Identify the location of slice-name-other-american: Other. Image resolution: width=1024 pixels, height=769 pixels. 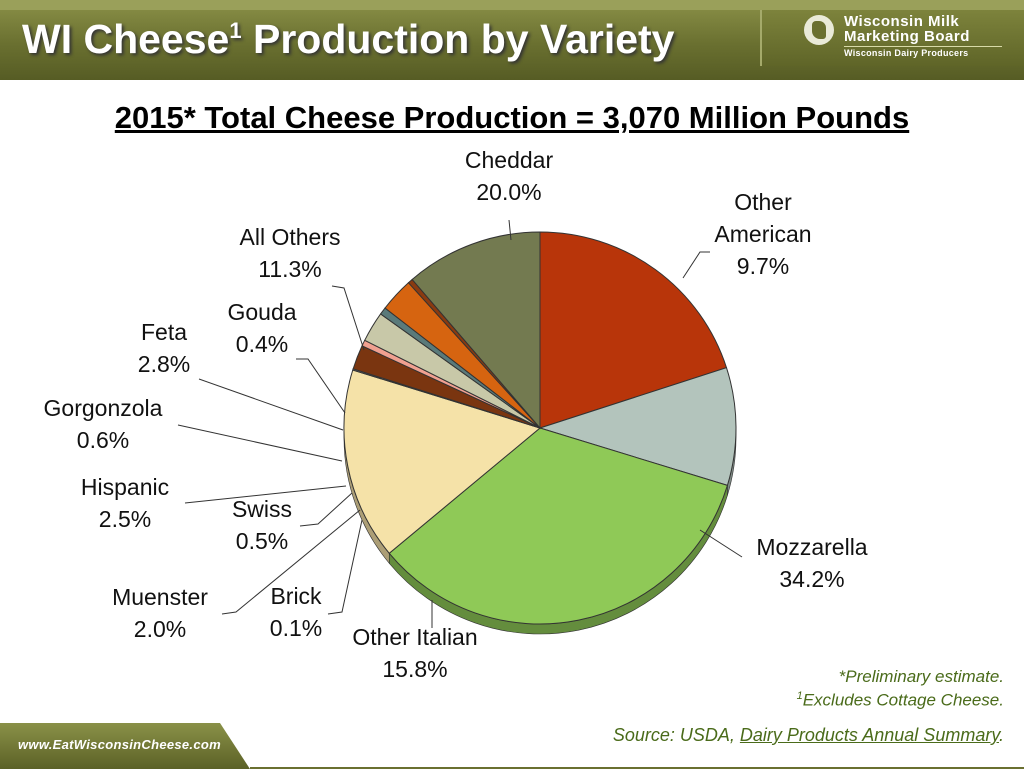
(763, 202).